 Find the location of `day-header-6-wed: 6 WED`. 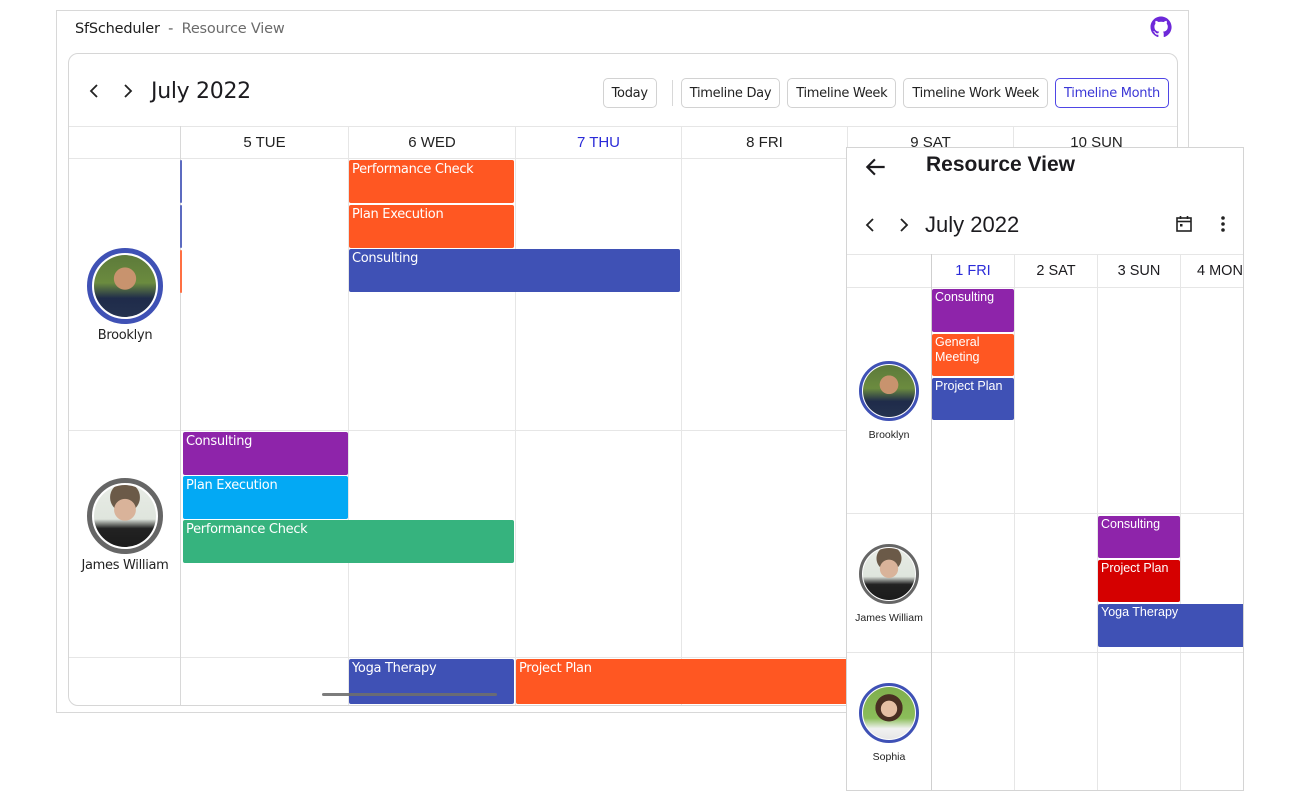

day-header-6-wed: 6 WED is located at coordinates (432, 142).